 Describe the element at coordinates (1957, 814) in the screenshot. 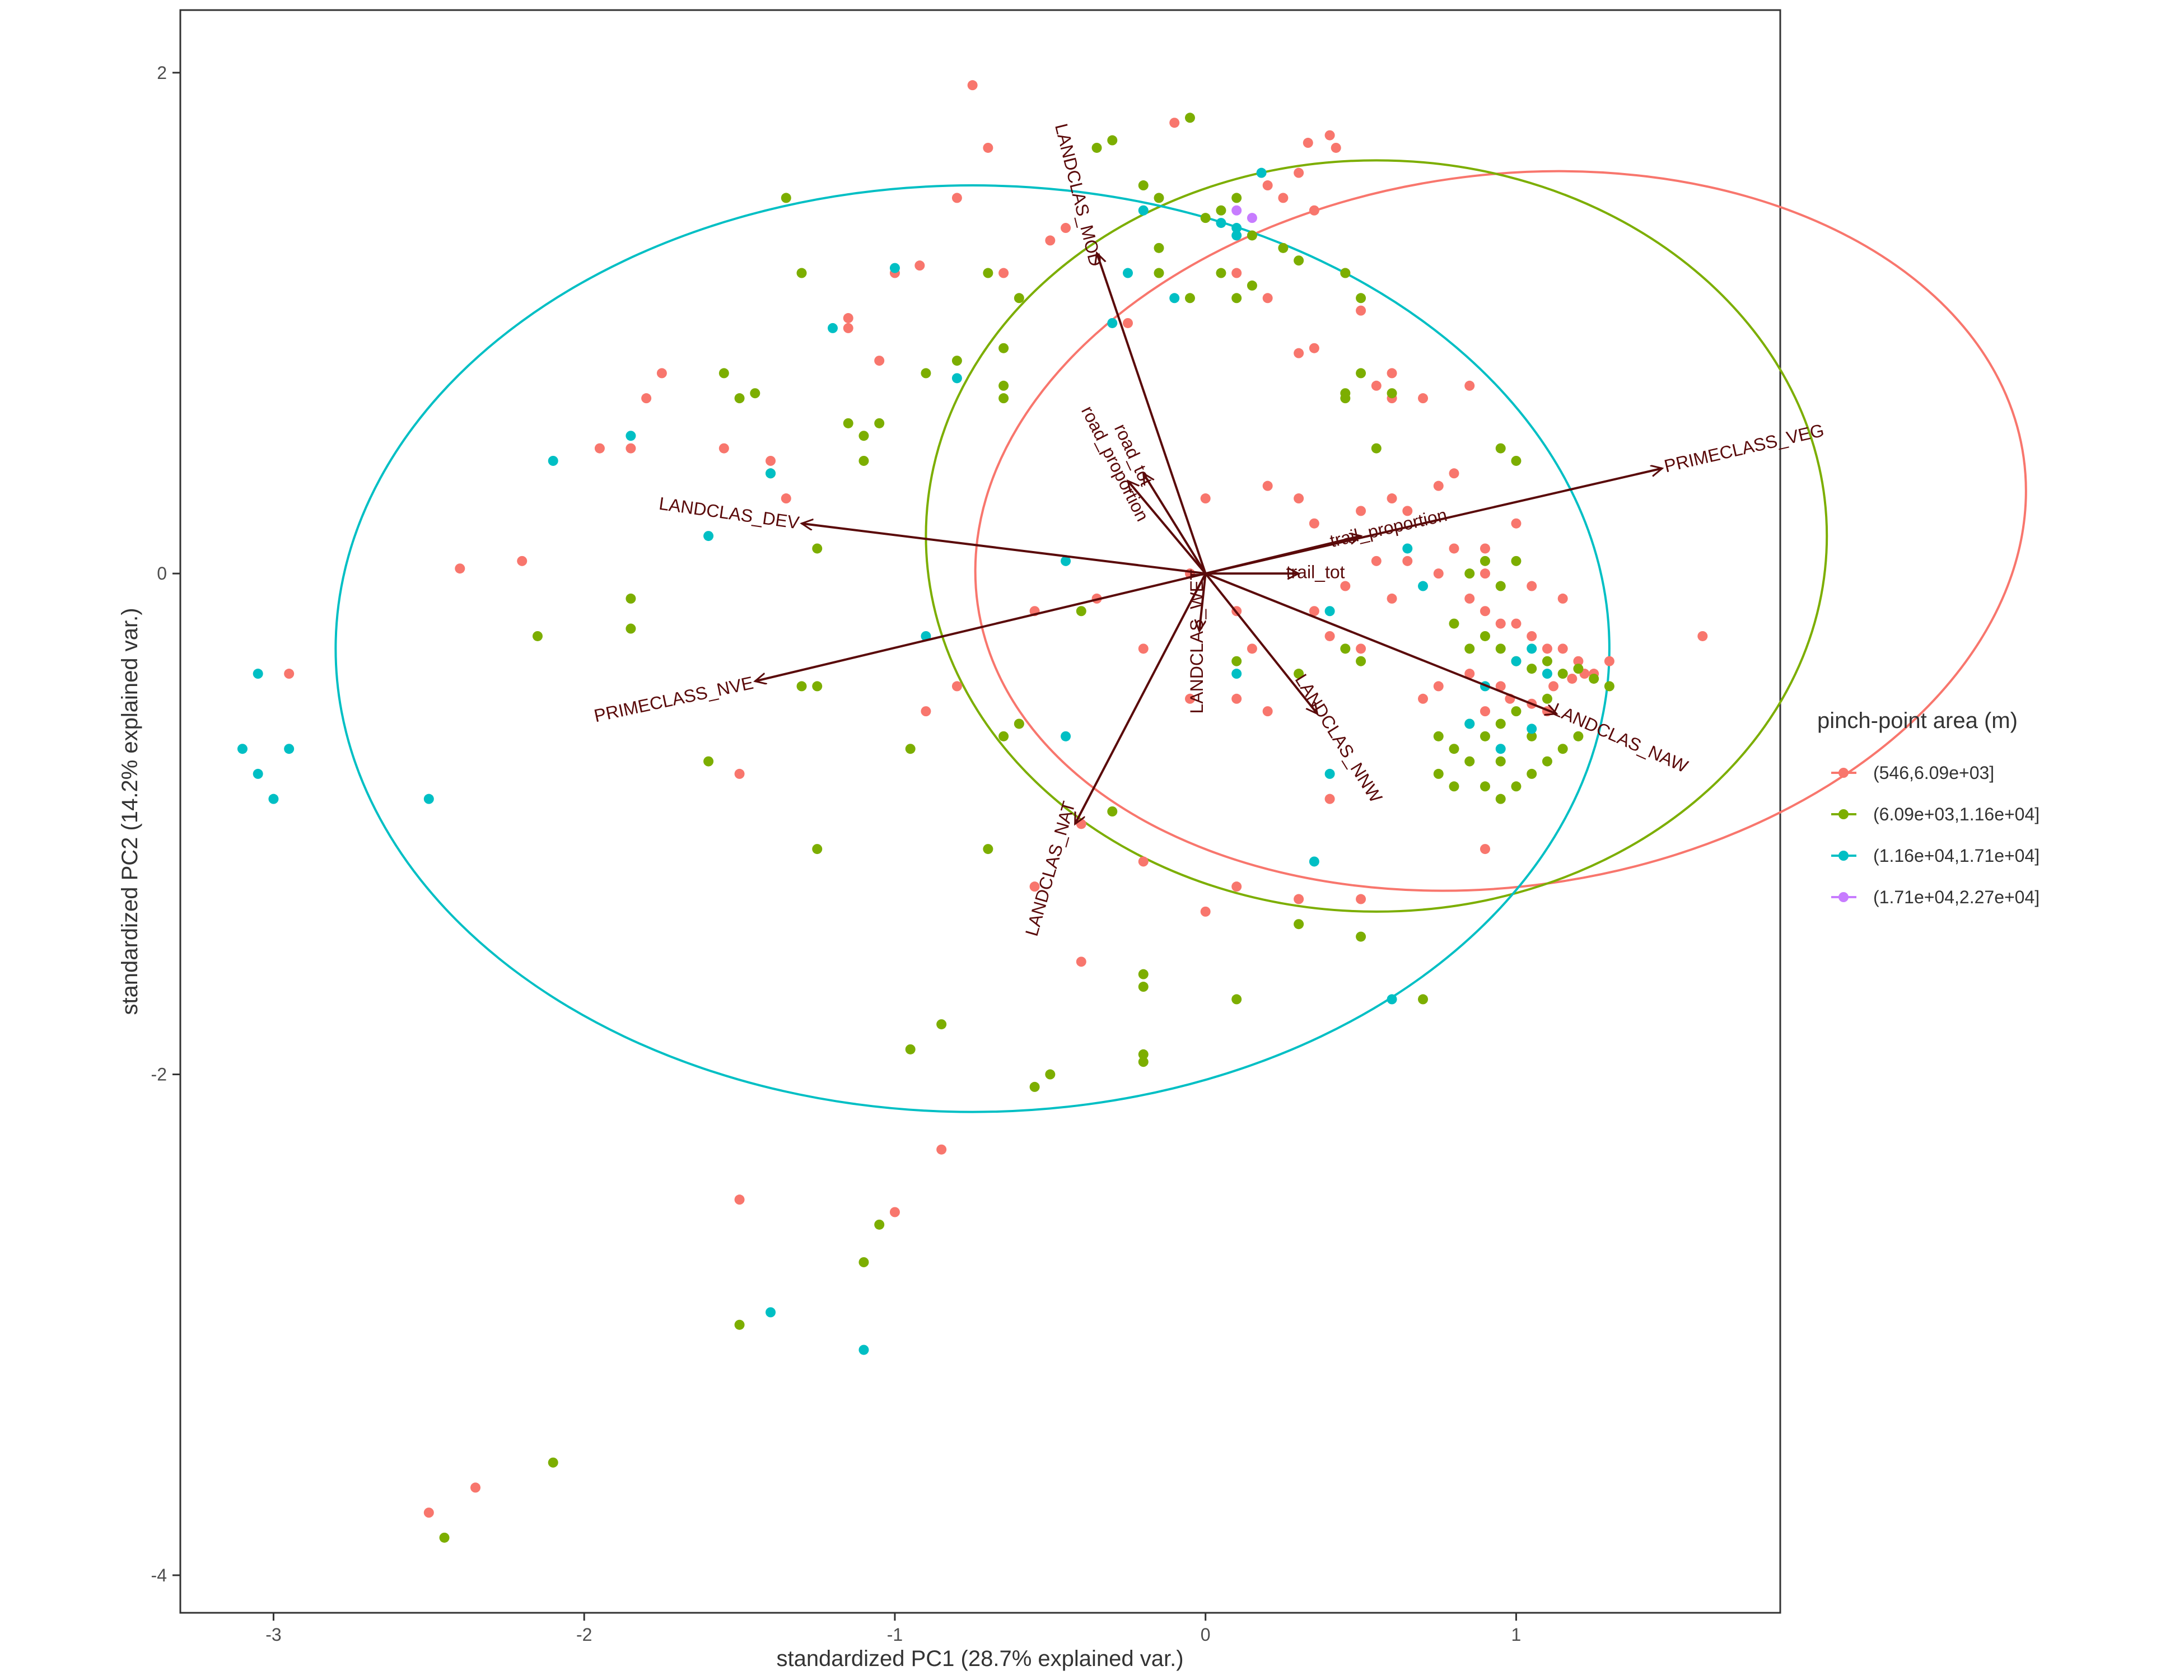

I see `legend-entry: (6.09e+03,1.16e+04]` at that location.